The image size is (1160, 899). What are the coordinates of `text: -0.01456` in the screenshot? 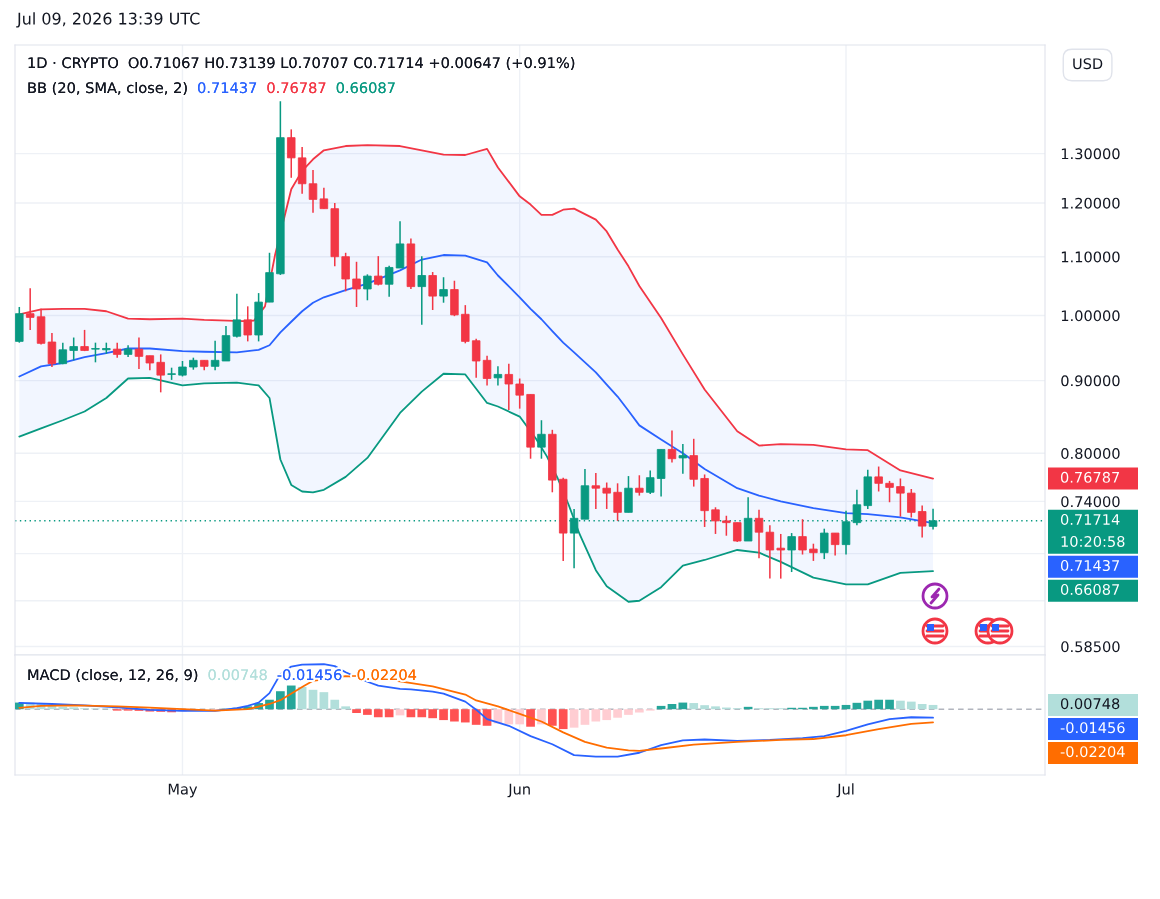 It's located at (1092, 728).